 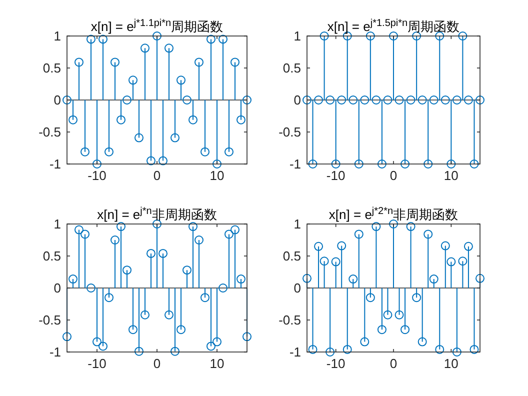 What do you see at coordinates (157, 214) in the screenshot?
I see `chart-title: x[n] = e$^{j*n}$非周期函数` at bounding box center [157, 214].